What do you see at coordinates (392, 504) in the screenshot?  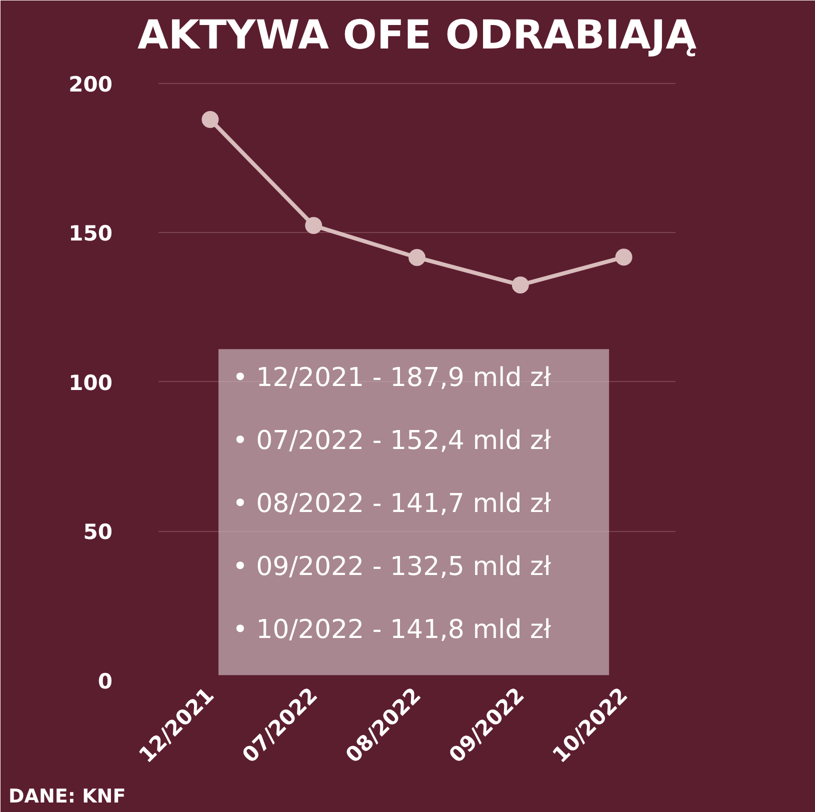 I see `annotation: • 08/2022 - 141,7 mld zł` at bounding box center [392, 504].